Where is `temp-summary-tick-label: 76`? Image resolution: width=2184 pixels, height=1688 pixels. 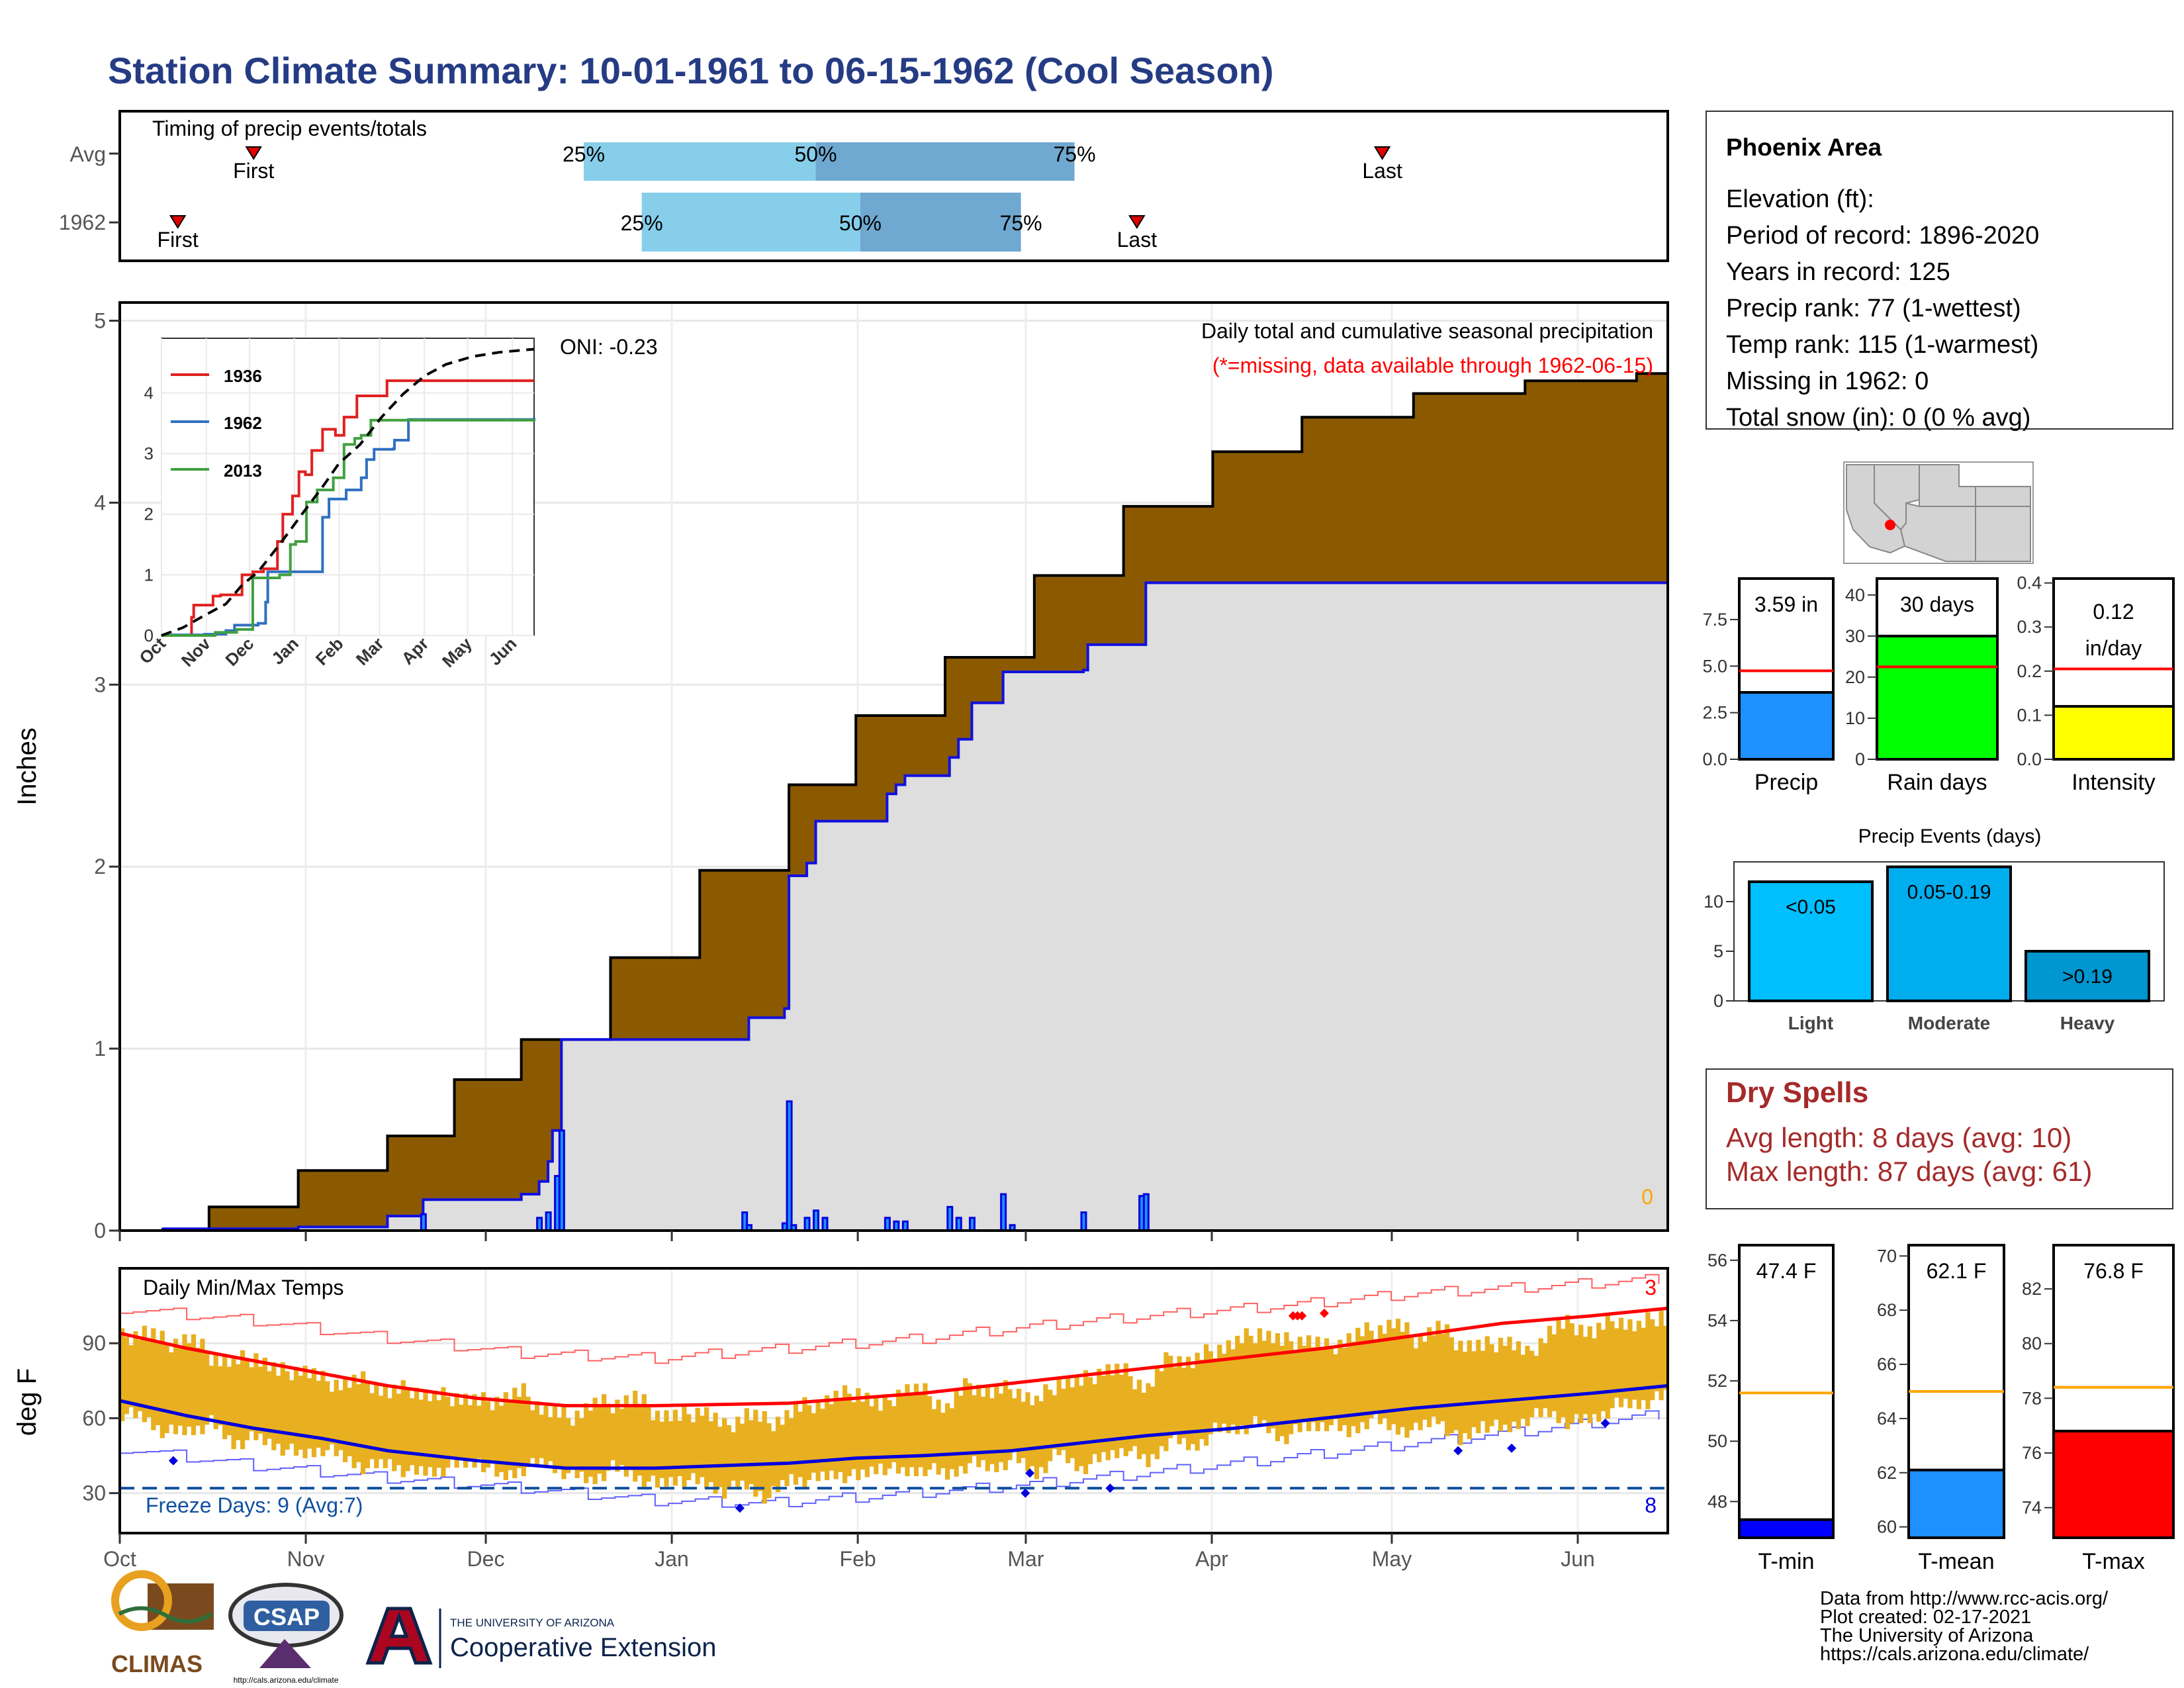
temp-summary-tick-label: 76 is located at coordinates (2032, 1453).